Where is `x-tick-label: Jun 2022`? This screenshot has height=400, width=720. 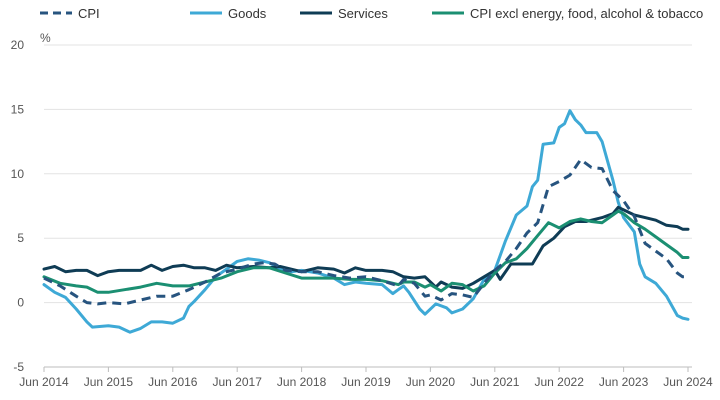 x-tick-label: Jun 2022 is located at coordinates (560, 382).